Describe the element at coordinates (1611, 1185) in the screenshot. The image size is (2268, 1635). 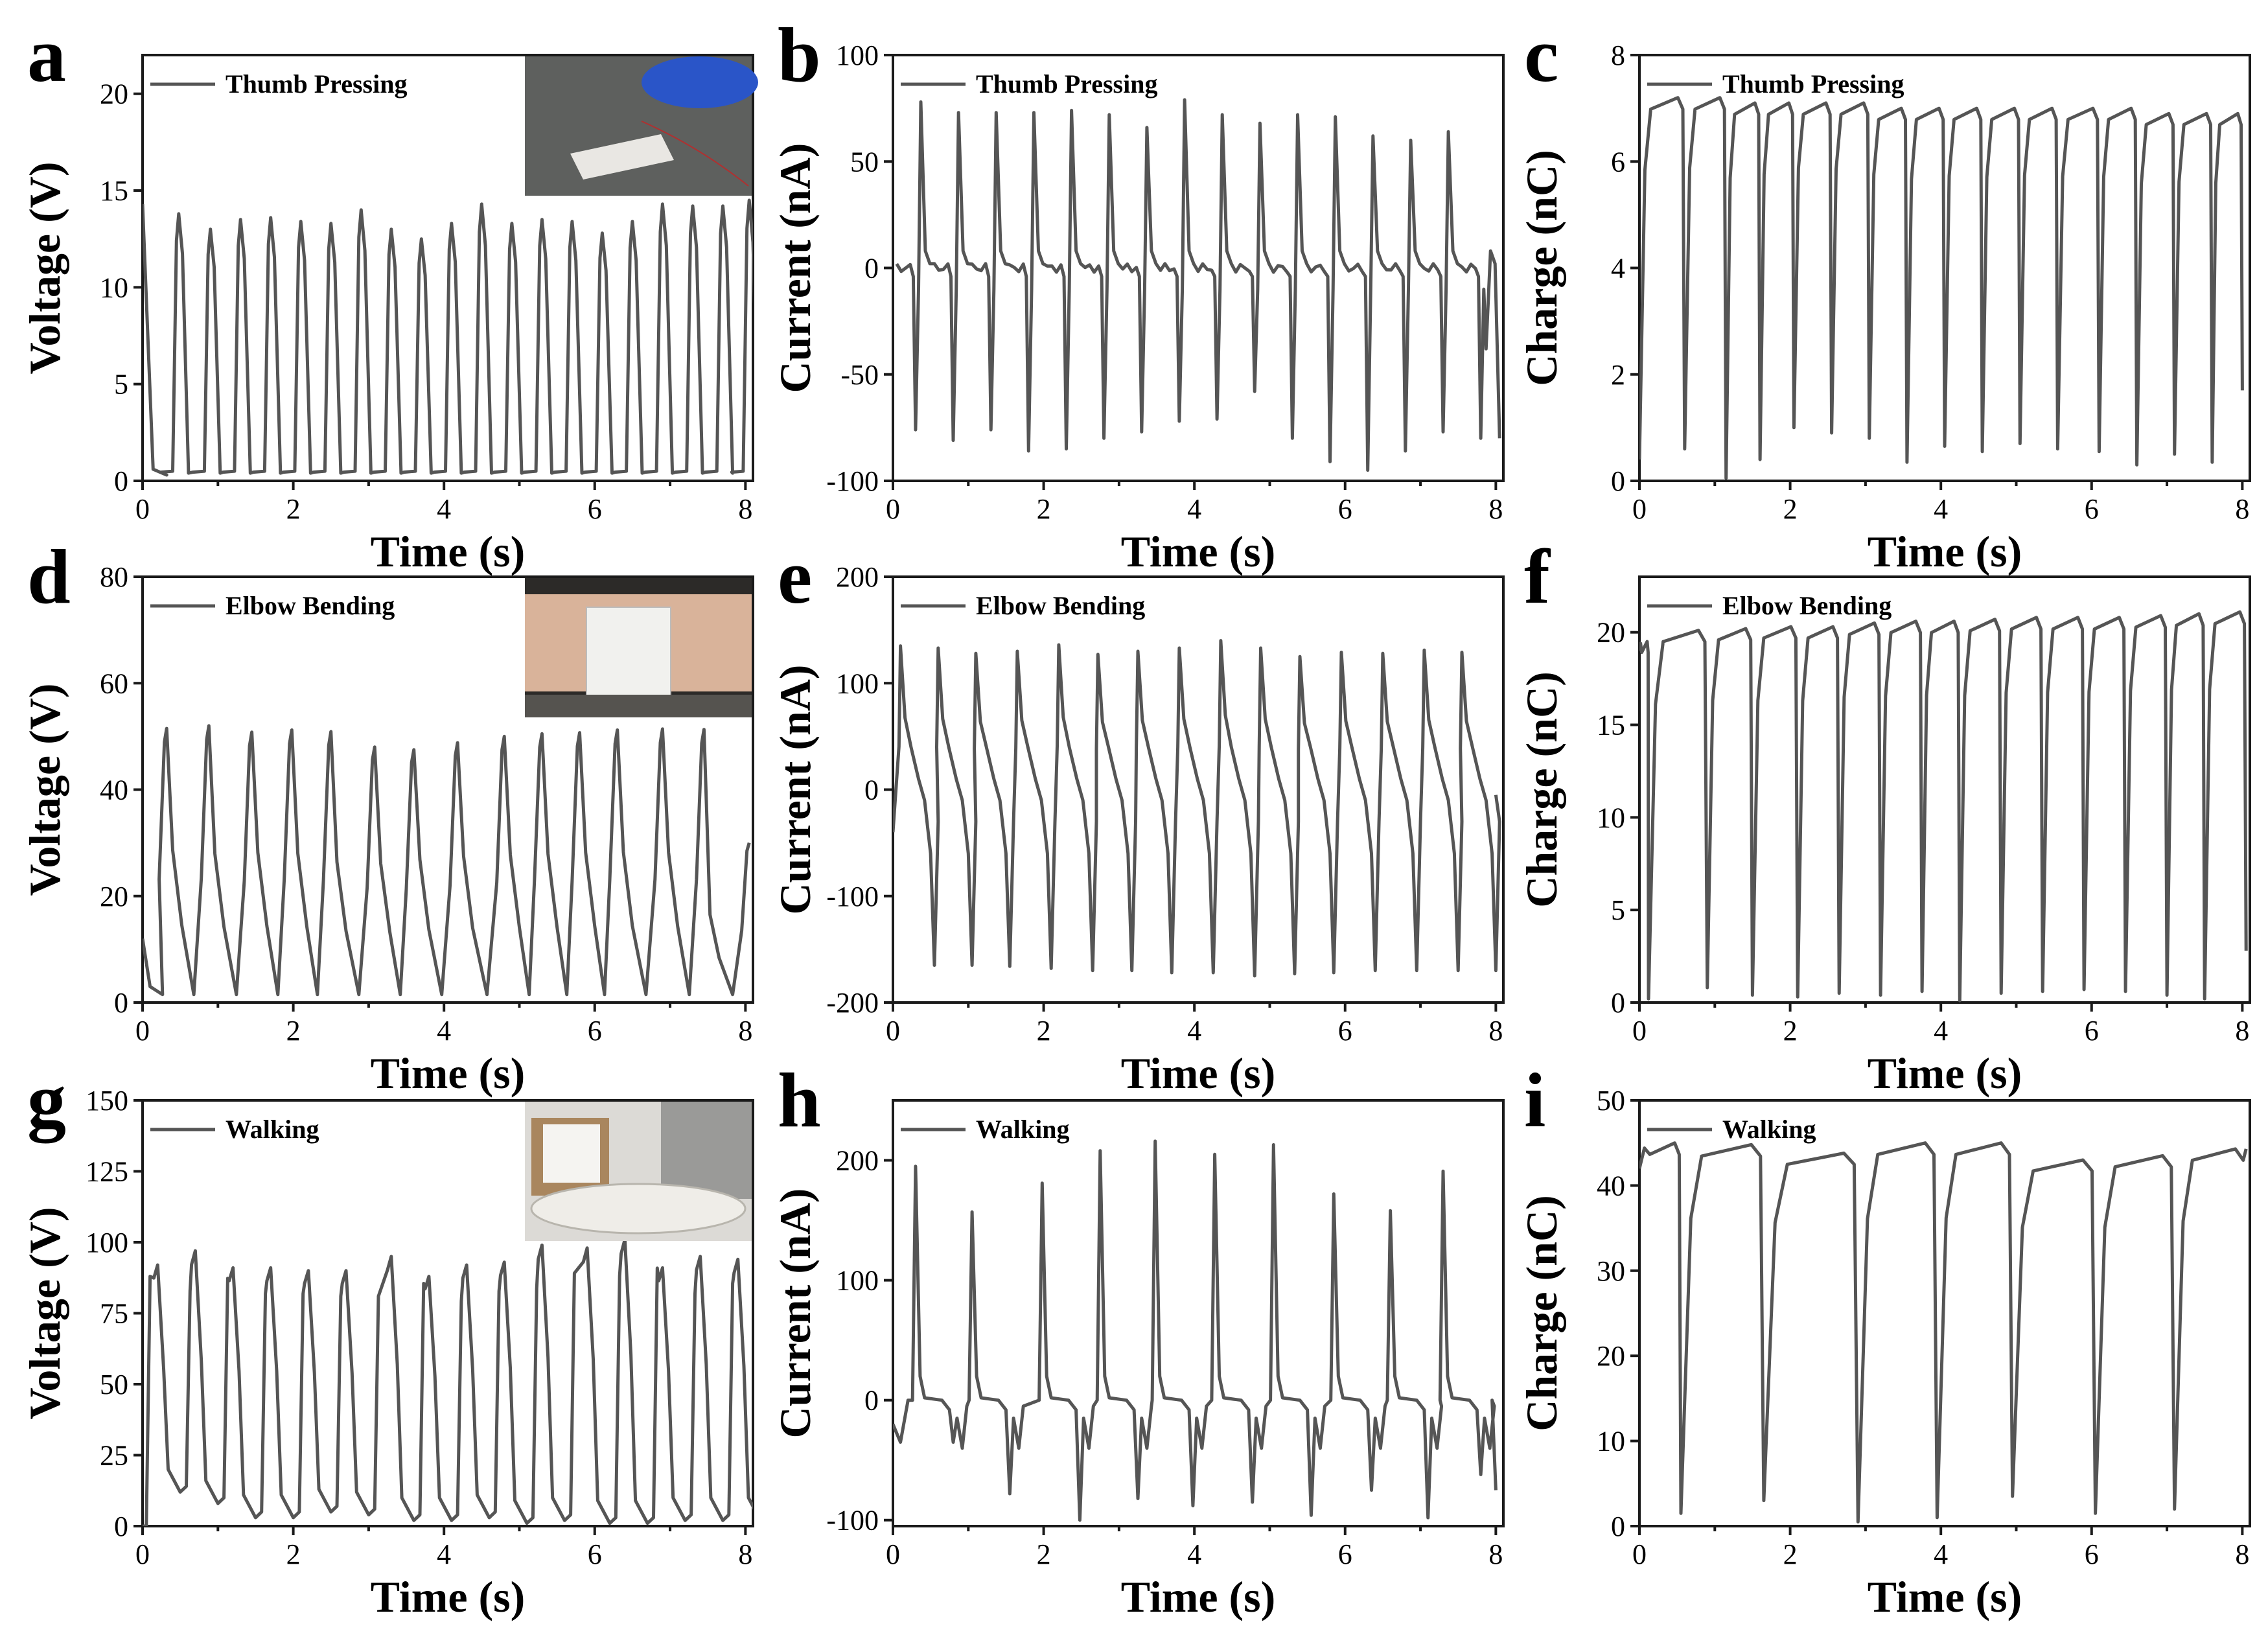
I see `y-tick-label: 40` at that location.